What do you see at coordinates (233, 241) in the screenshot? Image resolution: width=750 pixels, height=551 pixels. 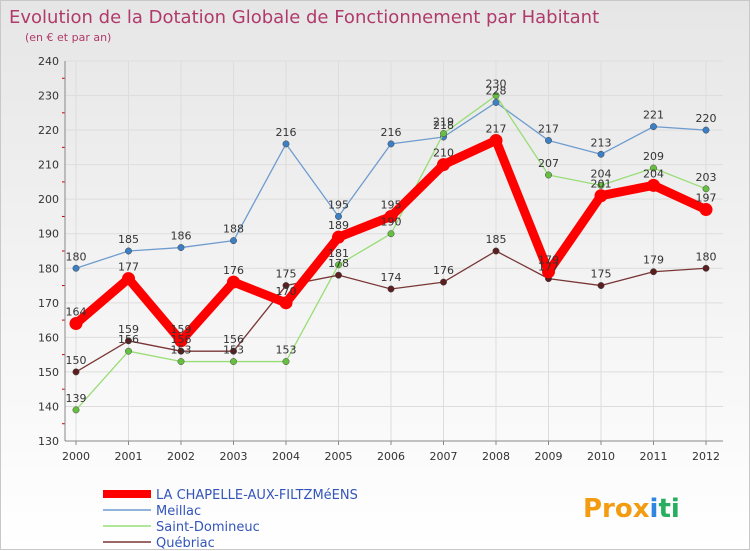 I see `point-meillac-2003` at bounding box center [233, 241].